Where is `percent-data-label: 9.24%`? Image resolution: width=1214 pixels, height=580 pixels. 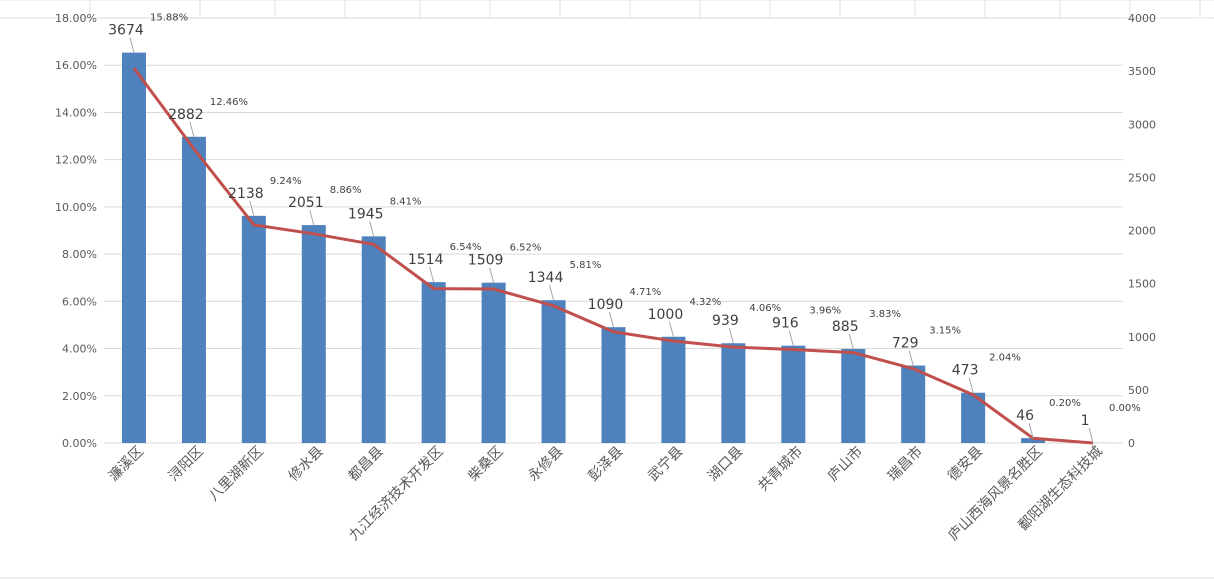 percent-data-label: 9.24% is located at coordinates (286, 181).